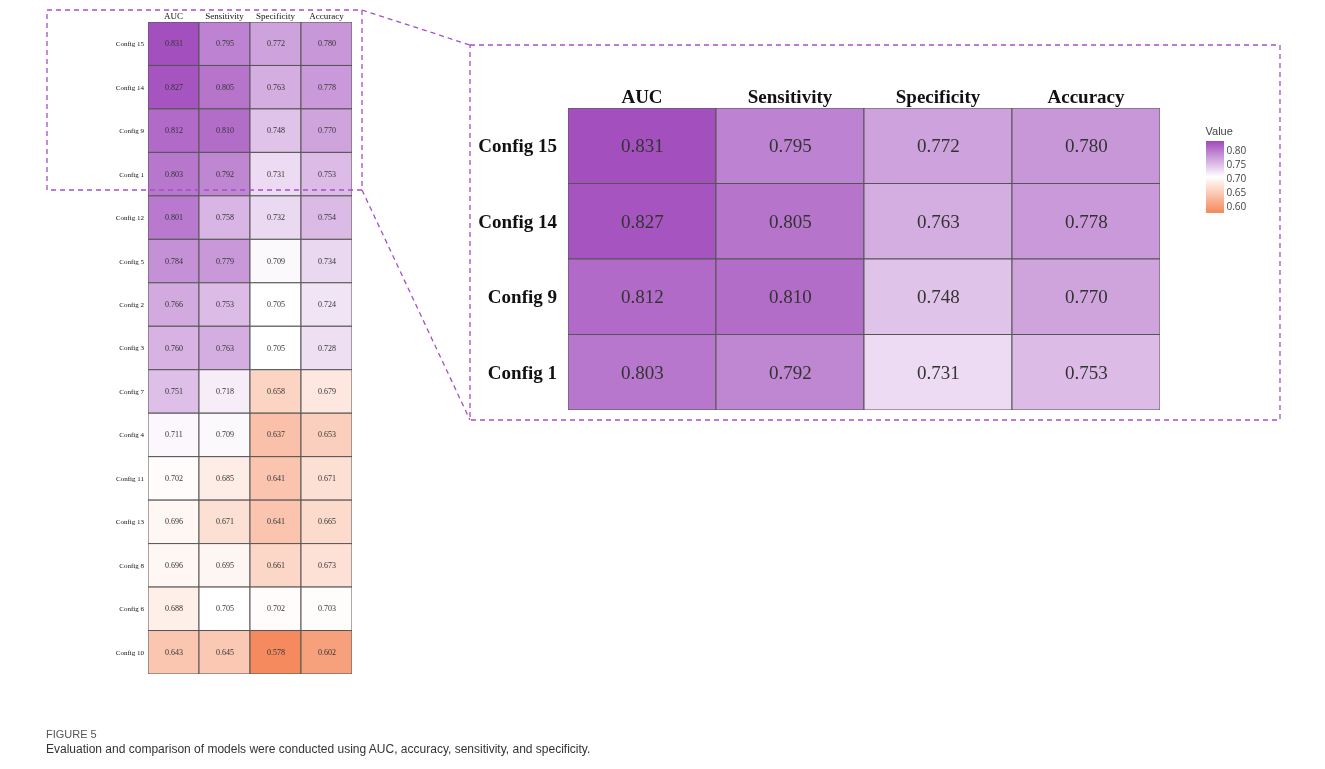 The height and width of the screenshot is (769, 1325). I want to click on data-label: 0.645, so click(225, 652).